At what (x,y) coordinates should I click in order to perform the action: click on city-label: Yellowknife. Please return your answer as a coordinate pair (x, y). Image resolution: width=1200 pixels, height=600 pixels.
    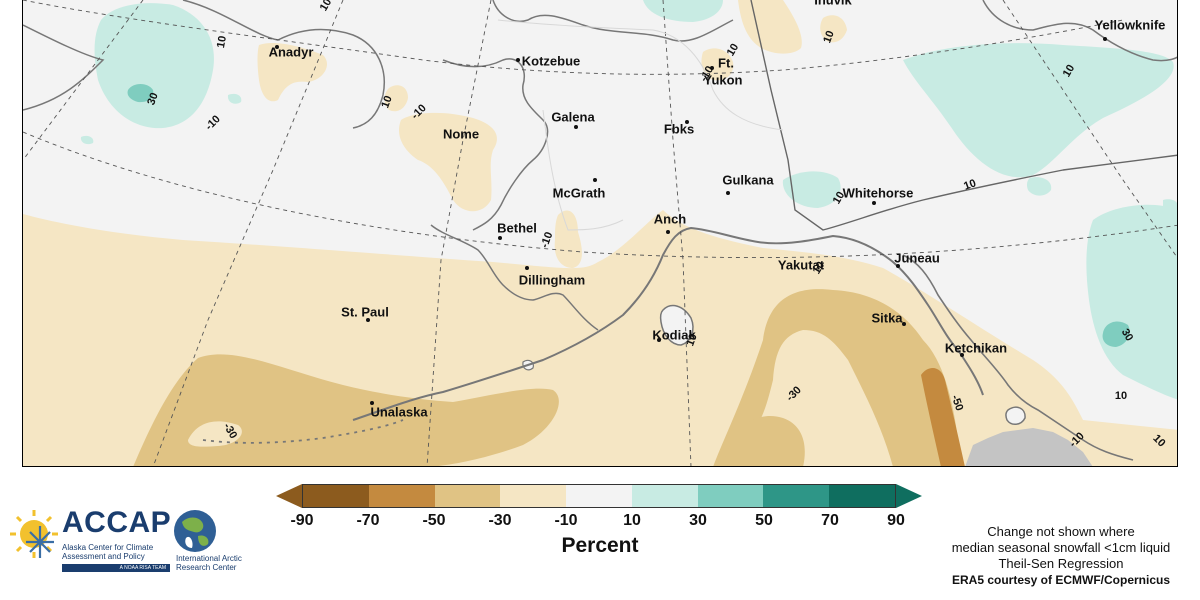
    Looking at the image, I should click on (1130, 25).